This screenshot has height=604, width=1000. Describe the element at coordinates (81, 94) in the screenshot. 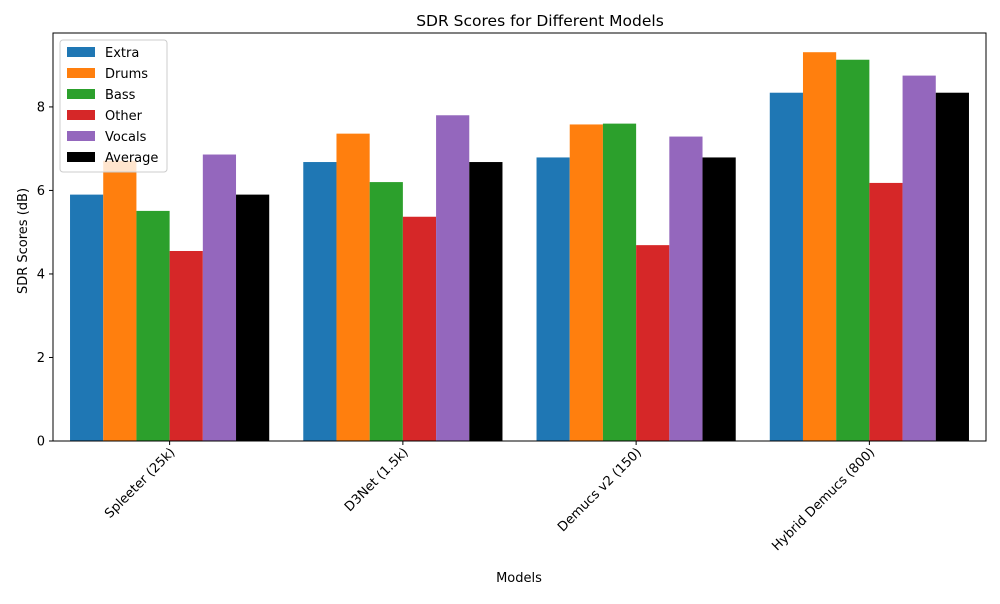

I see `legend-swatch-bass` at that location.